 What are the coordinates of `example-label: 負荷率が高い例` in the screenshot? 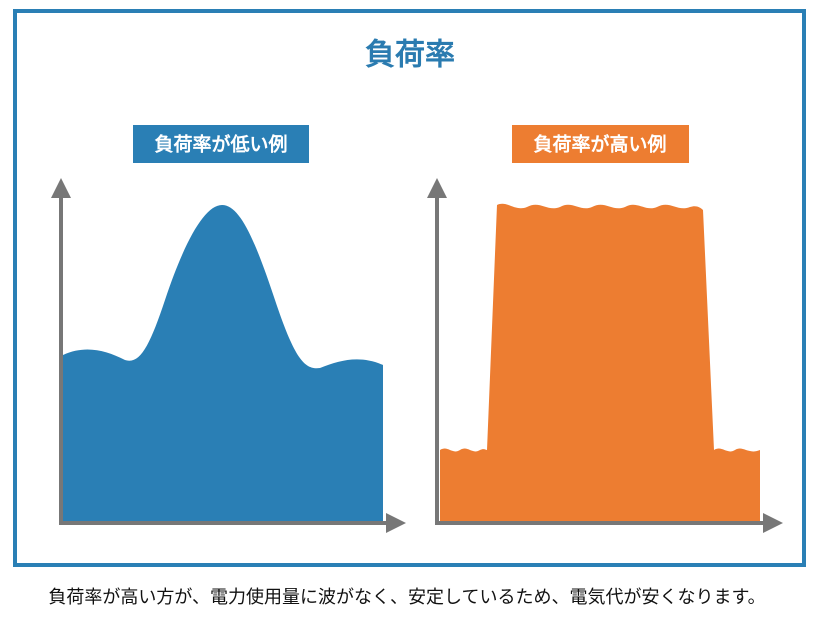 It's located at (599, 144).